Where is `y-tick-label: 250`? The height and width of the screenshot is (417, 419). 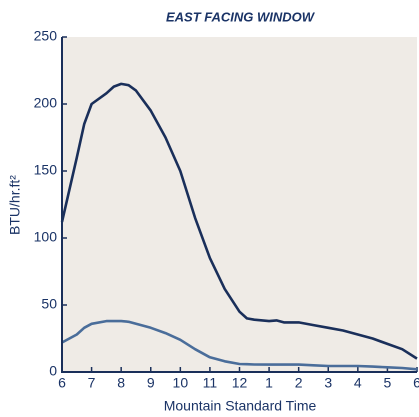 y-tick-label: 250 is located at coordinates (46, 36).